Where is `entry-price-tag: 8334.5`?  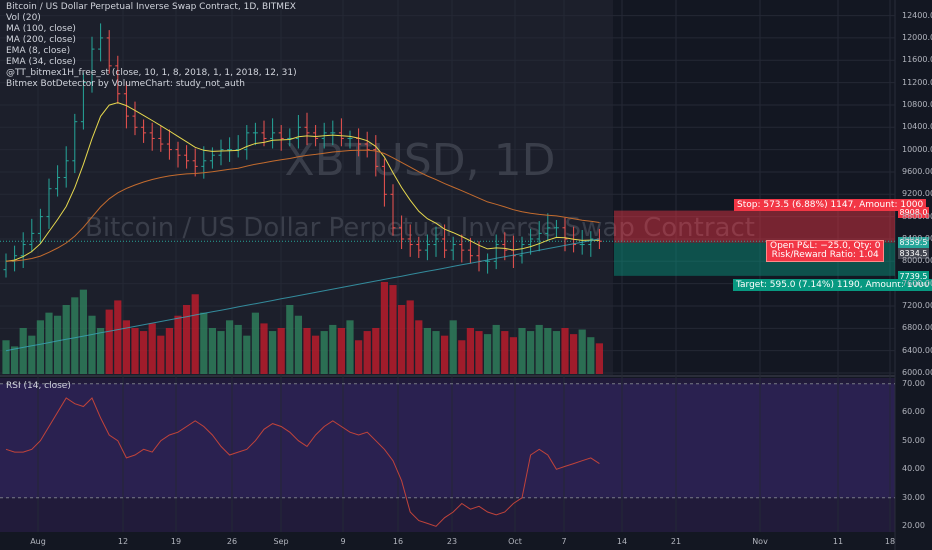
entry-price-tag: 8334.5 is located at coordinates (913, 253).